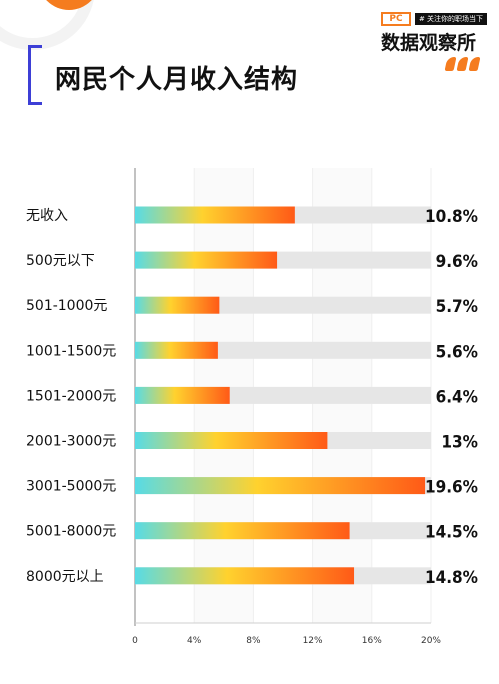 The width and height of the screenshot is (499, 684). Describe the element at coordinates (457, 352) in the screenshot. I see `value-label: 5.6%` at that location.